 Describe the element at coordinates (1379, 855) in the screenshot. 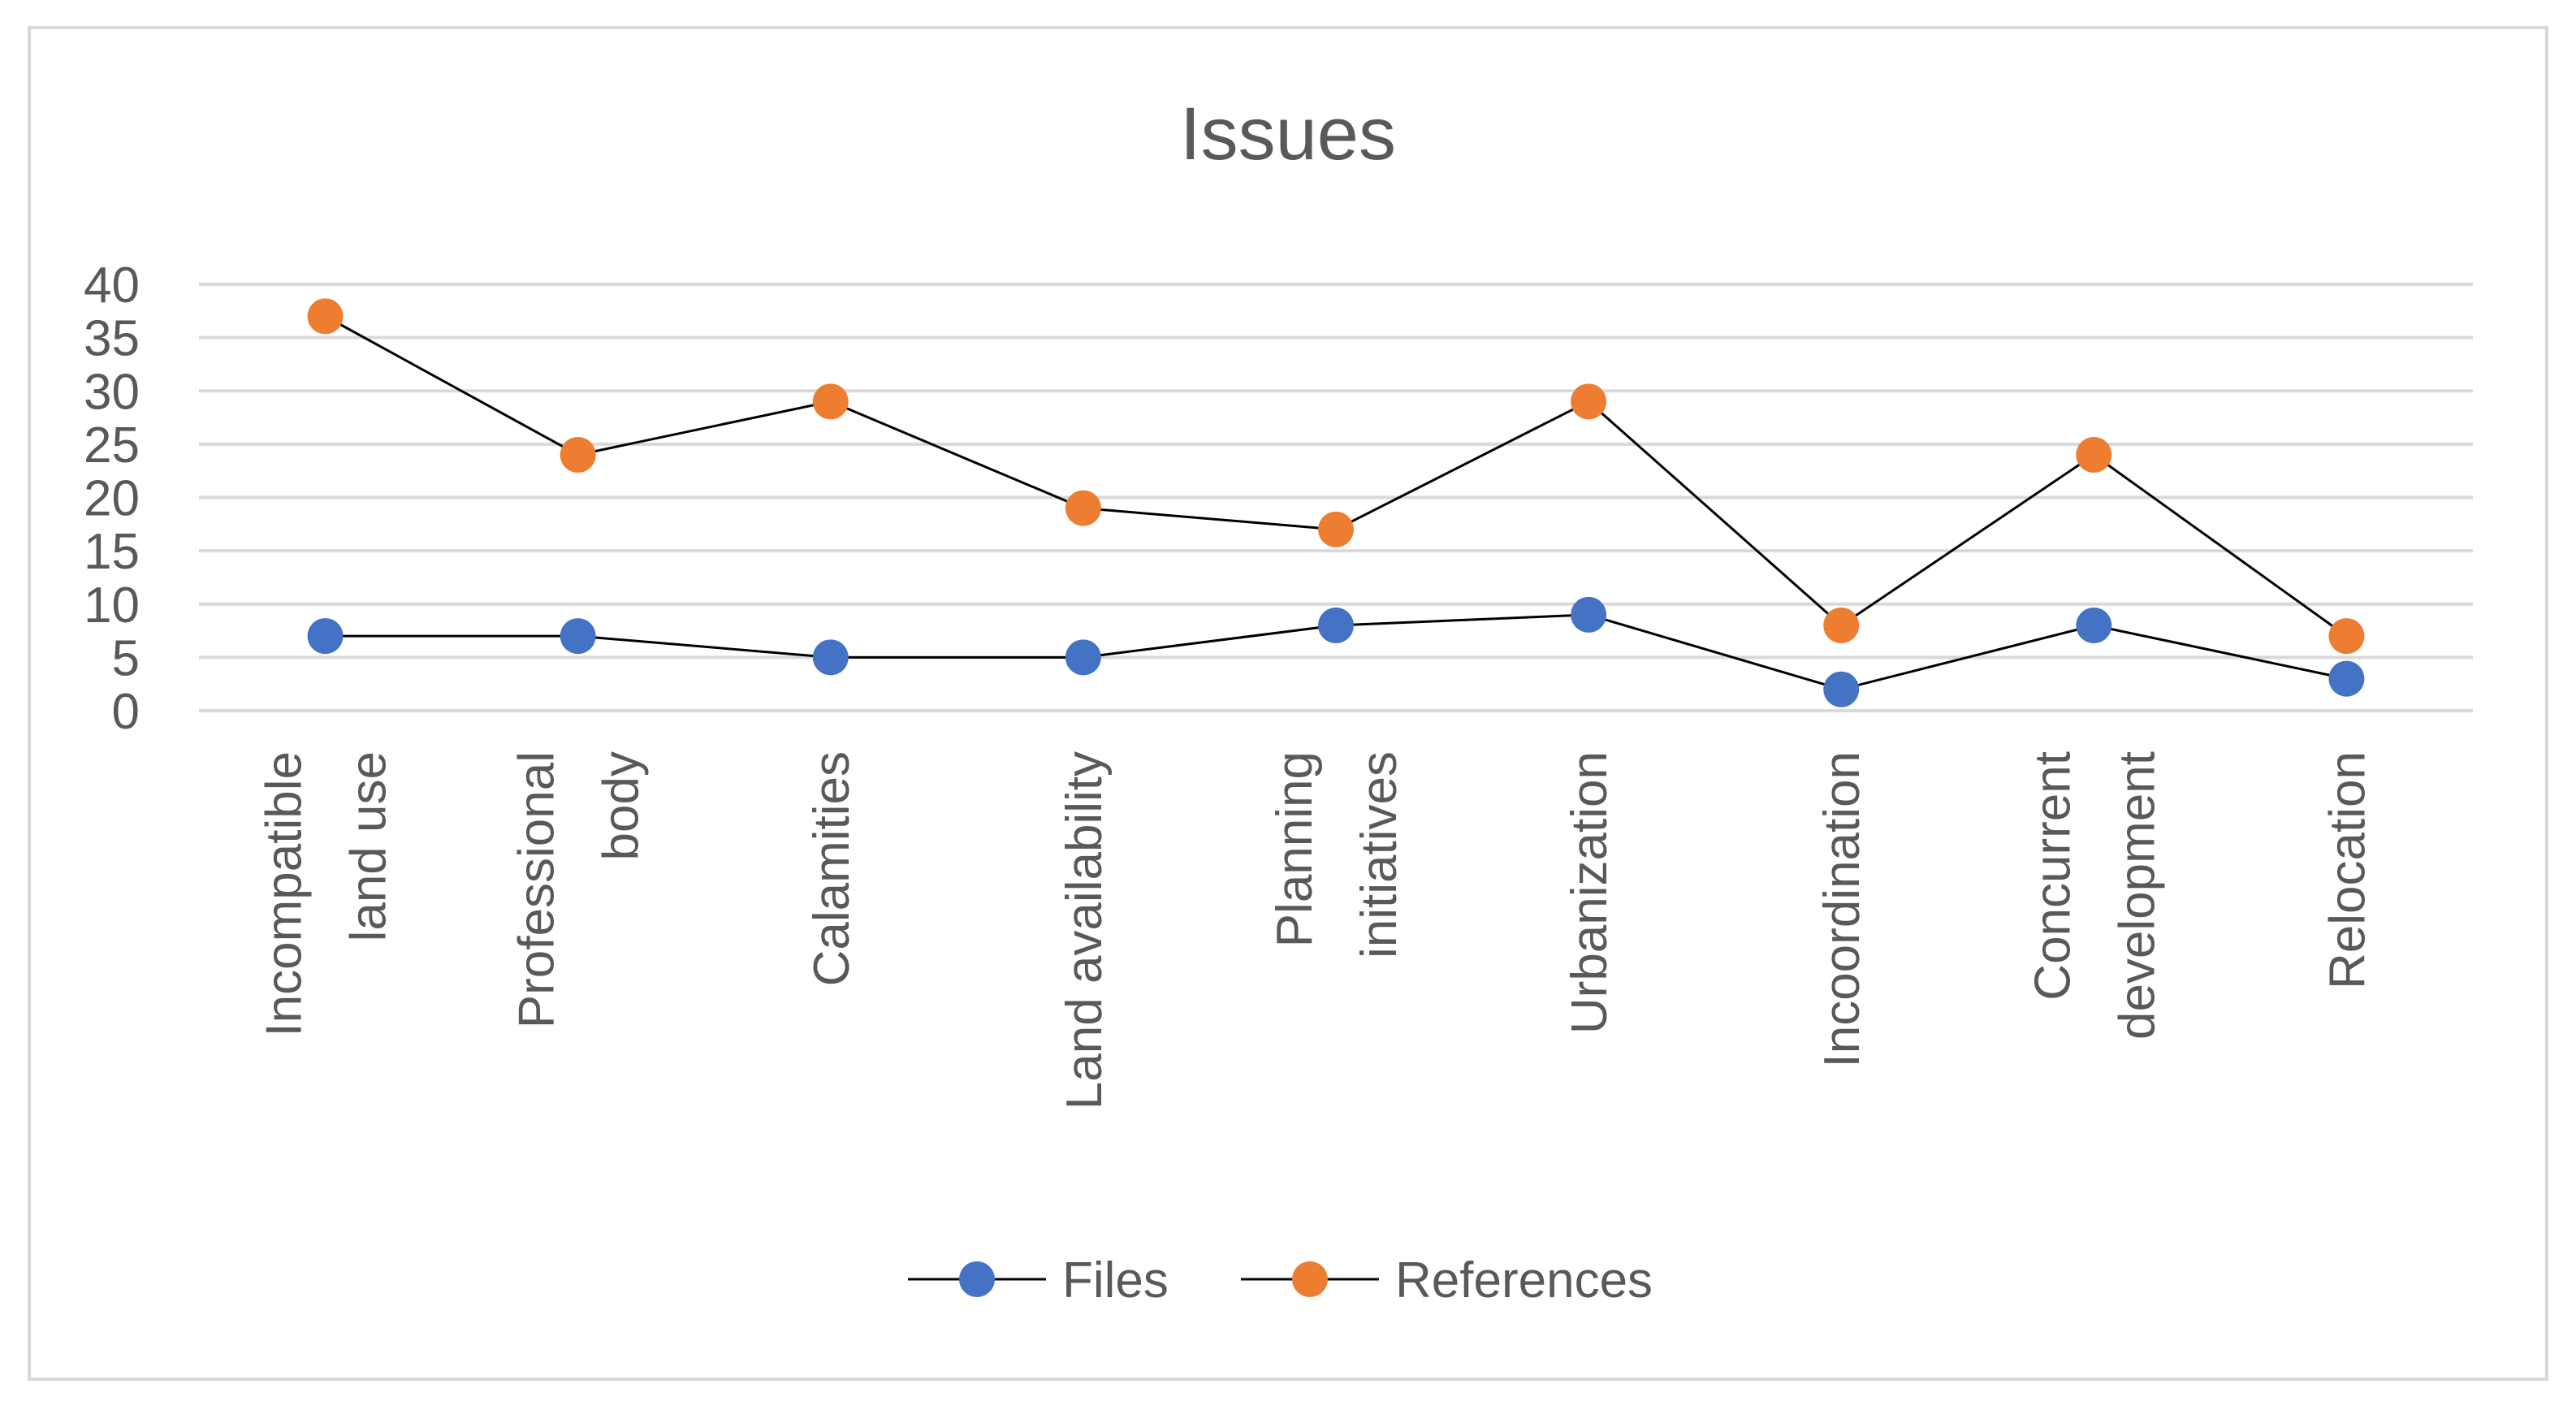

I see `x-tick-label: initiatives` at that location.